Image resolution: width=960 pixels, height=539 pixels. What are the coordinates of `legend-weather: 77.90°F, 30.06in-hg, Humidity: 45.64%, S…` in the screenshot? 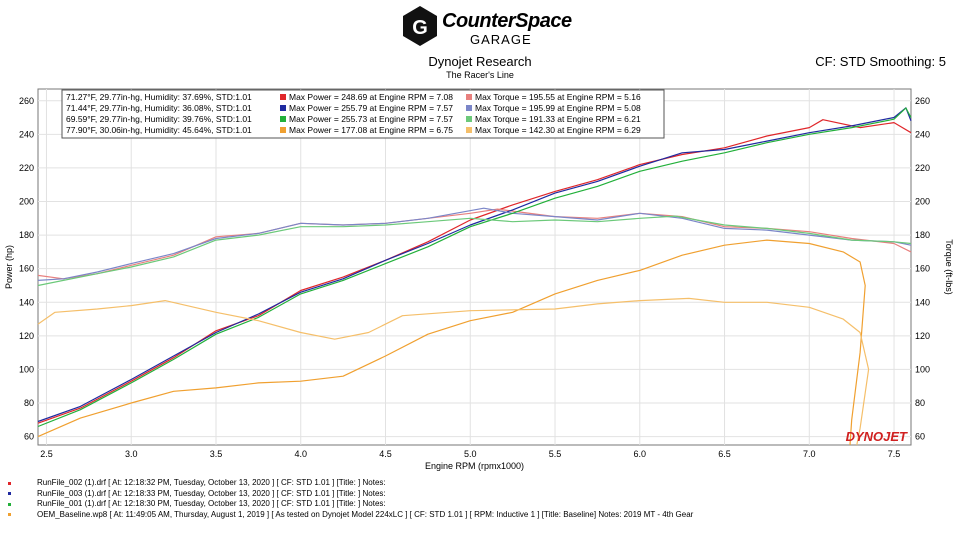 It's located at (159, 130).